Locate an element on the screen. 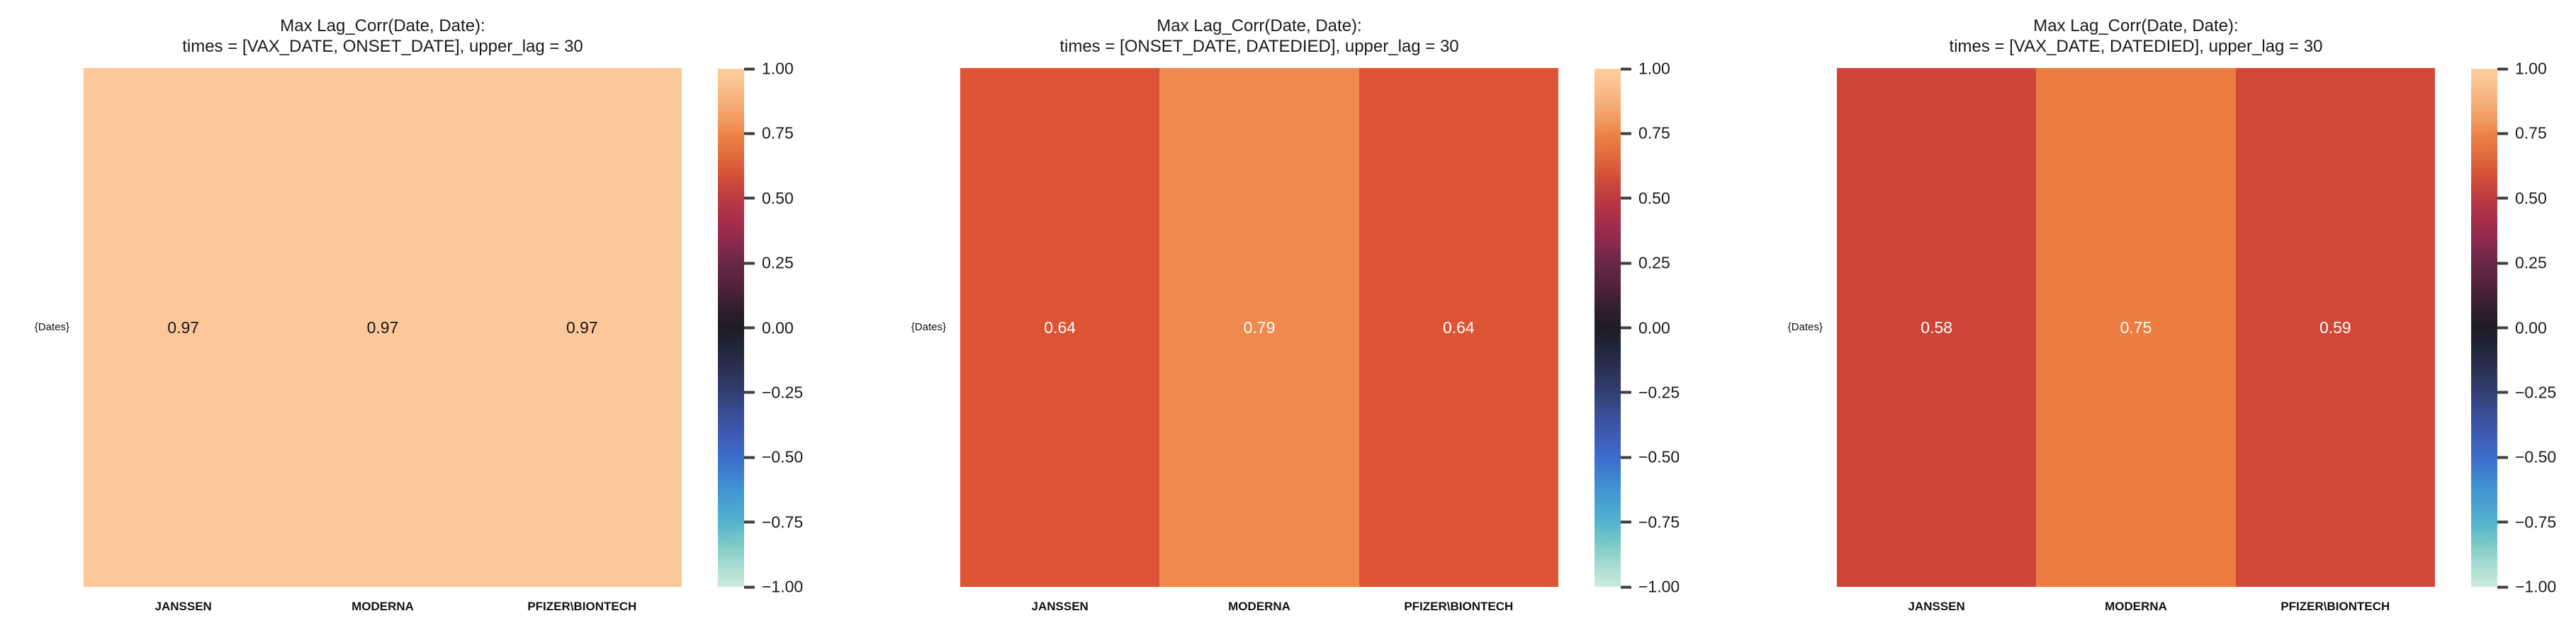 Image resolution: width=2576 pixels, height=628 pixels. heatmap-cell-pfizer: 0.64 is located at coordinates (1458, 327).